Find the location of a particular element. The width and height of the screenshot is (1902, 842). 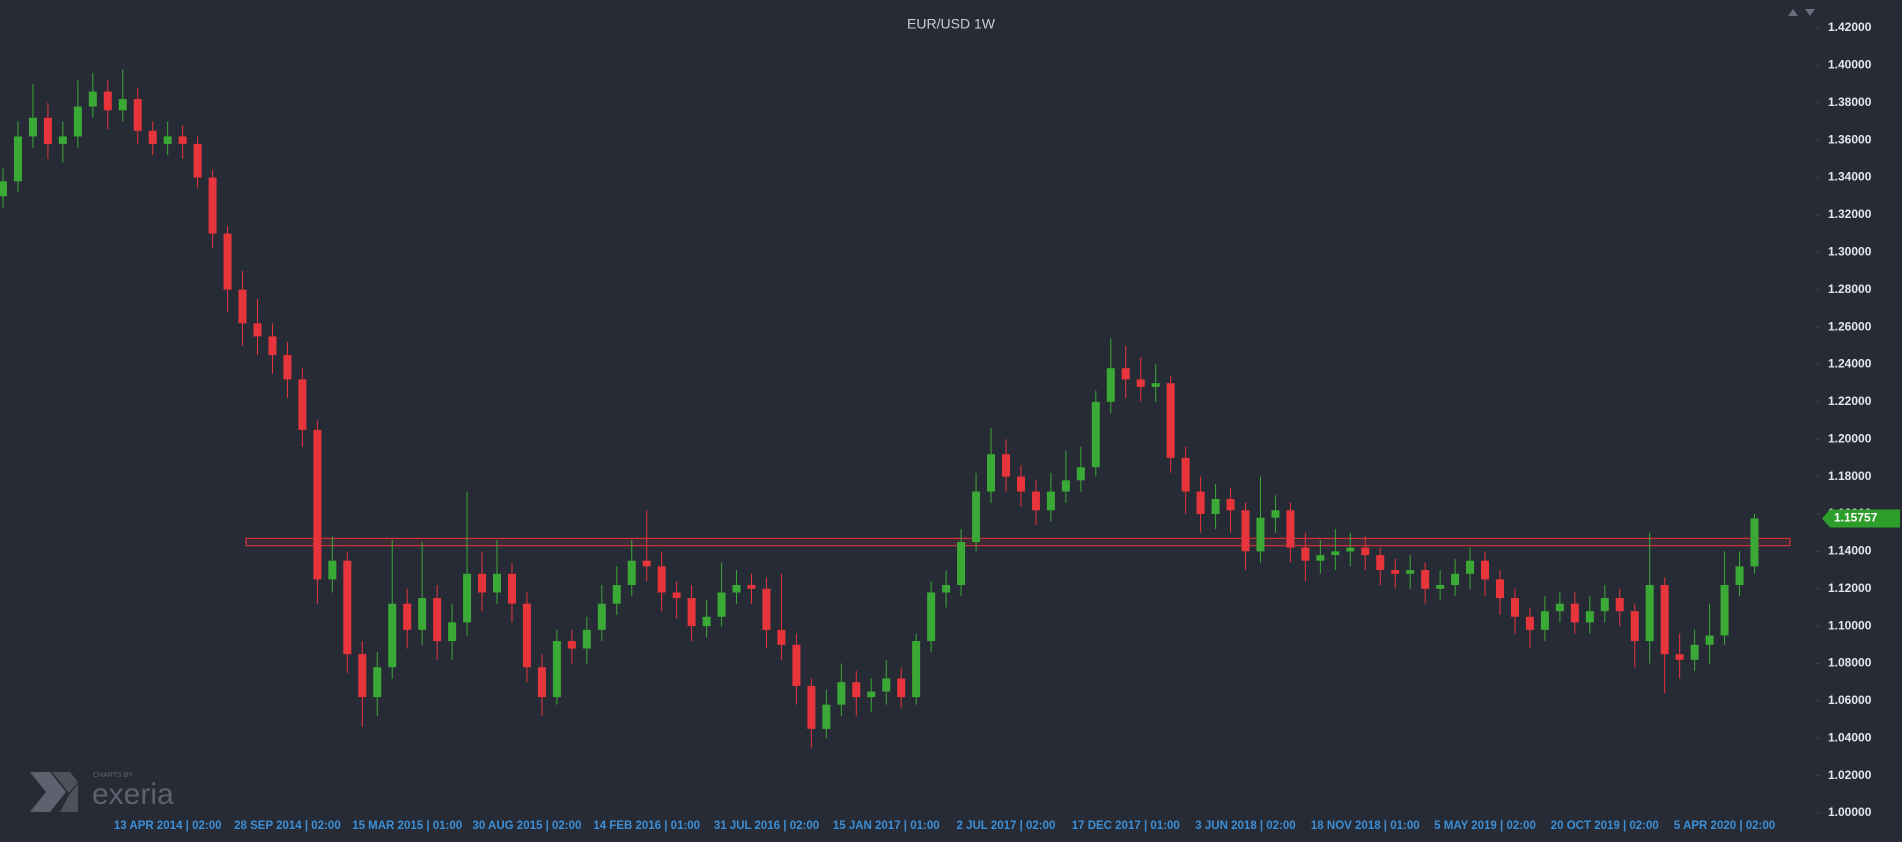

y-tick-label: 1.20000 is located at coordinates (1850, 438).